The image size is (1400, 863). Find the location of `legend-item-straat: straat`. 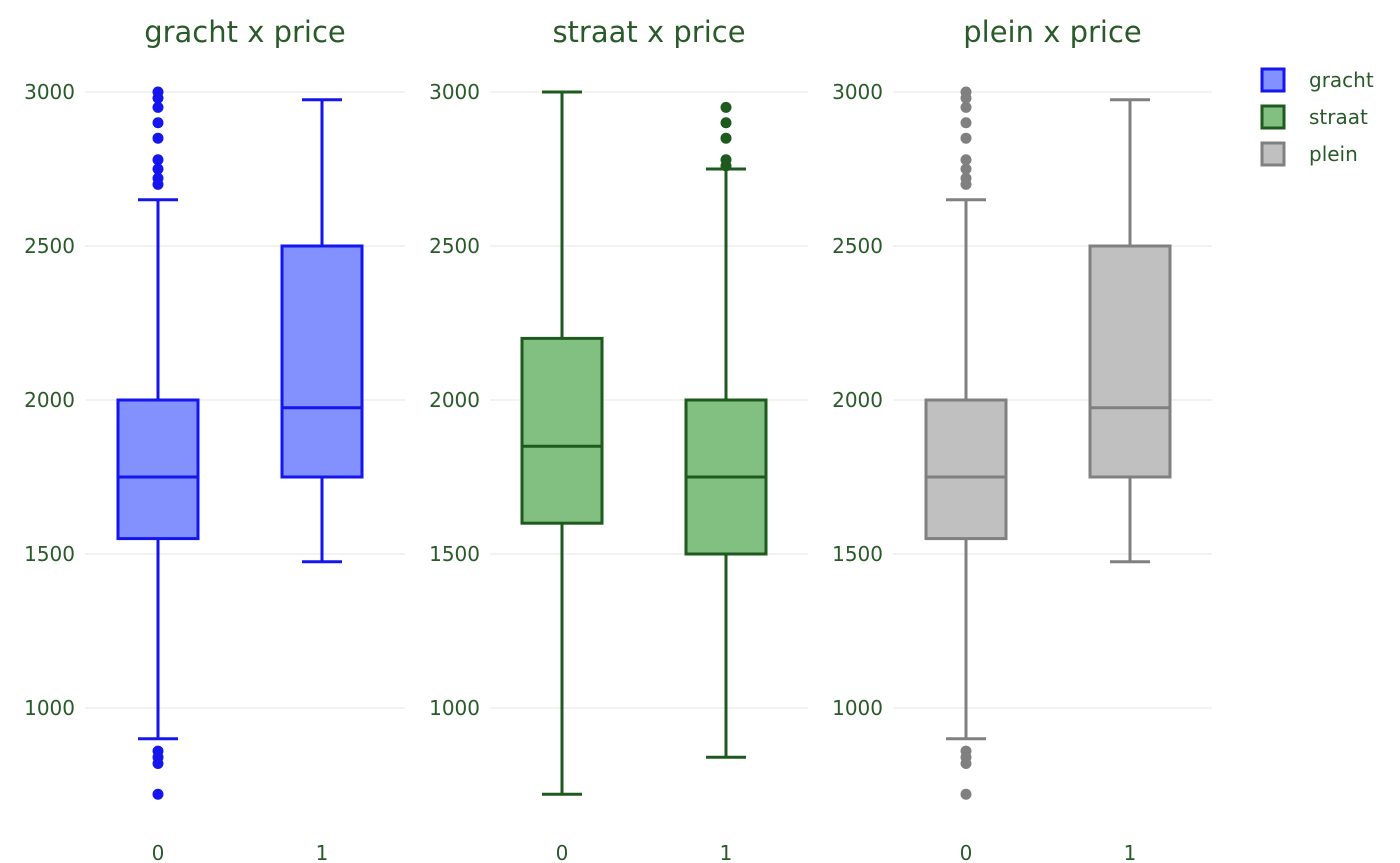

legend-item-straat: straat is located at coordinates (1314, 117).